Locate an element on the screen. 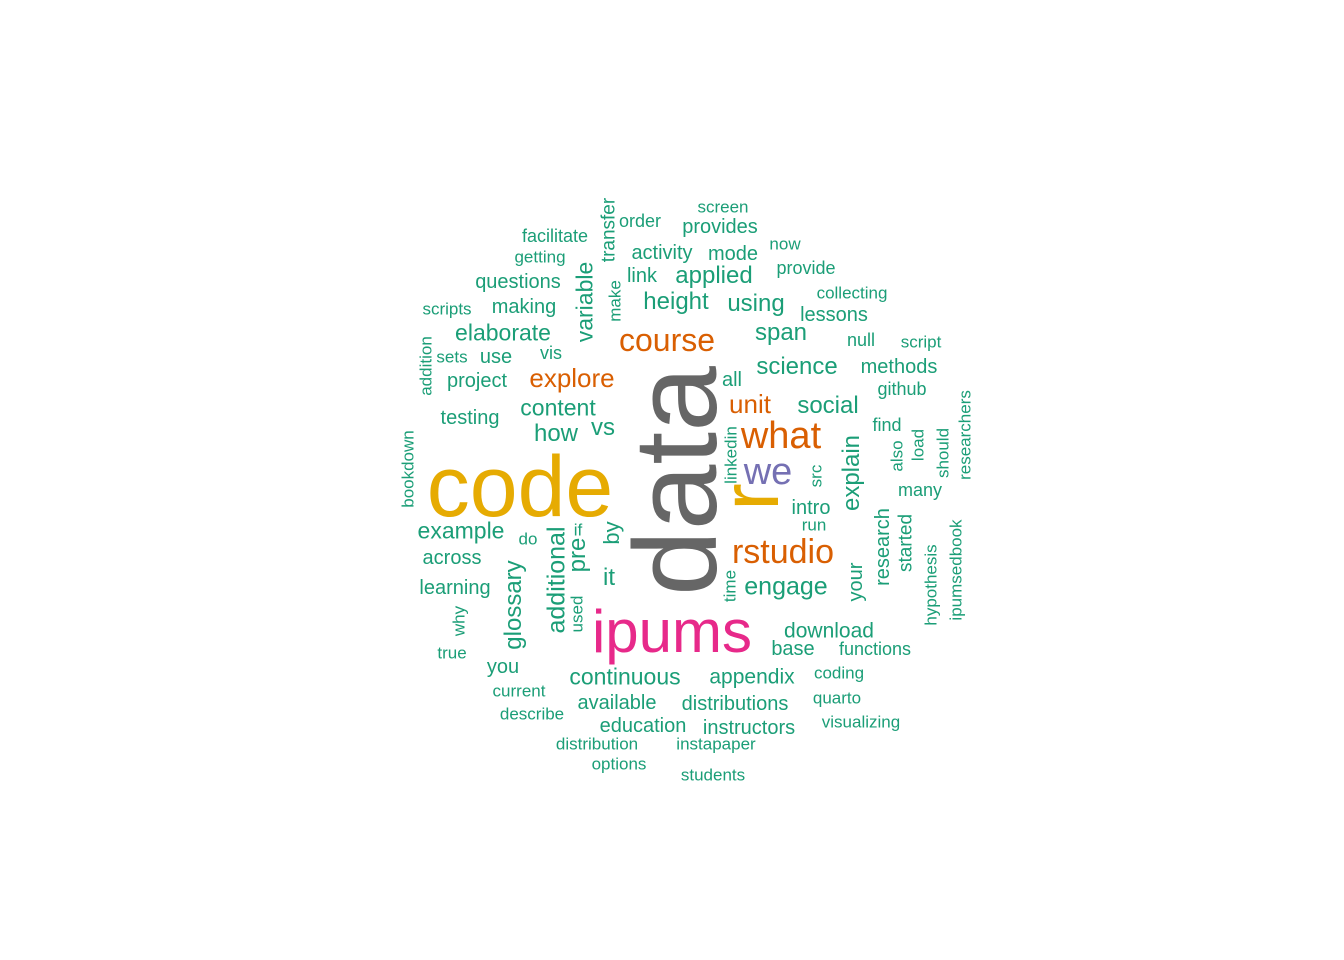  word-explain: explain is located at coordinates (851, 473).